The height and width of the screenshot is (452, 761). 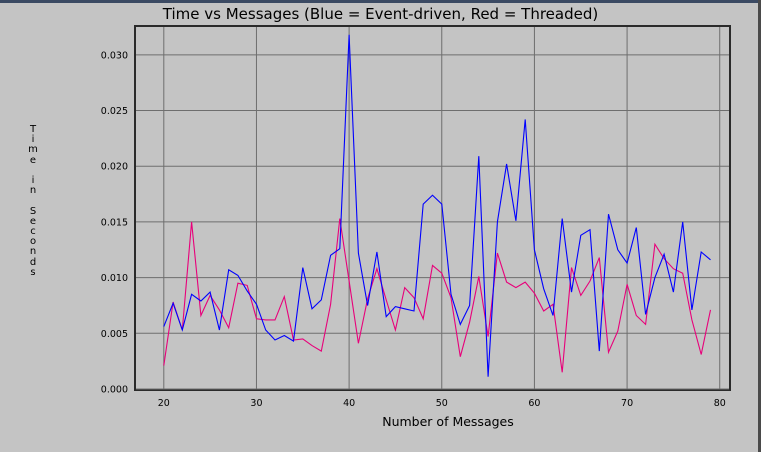 What do you see at coordinates (33, 201) in the screenshot?
I see `y-axis-label: T i m e i n S e c o n d s` at bounding box center [33, 201].